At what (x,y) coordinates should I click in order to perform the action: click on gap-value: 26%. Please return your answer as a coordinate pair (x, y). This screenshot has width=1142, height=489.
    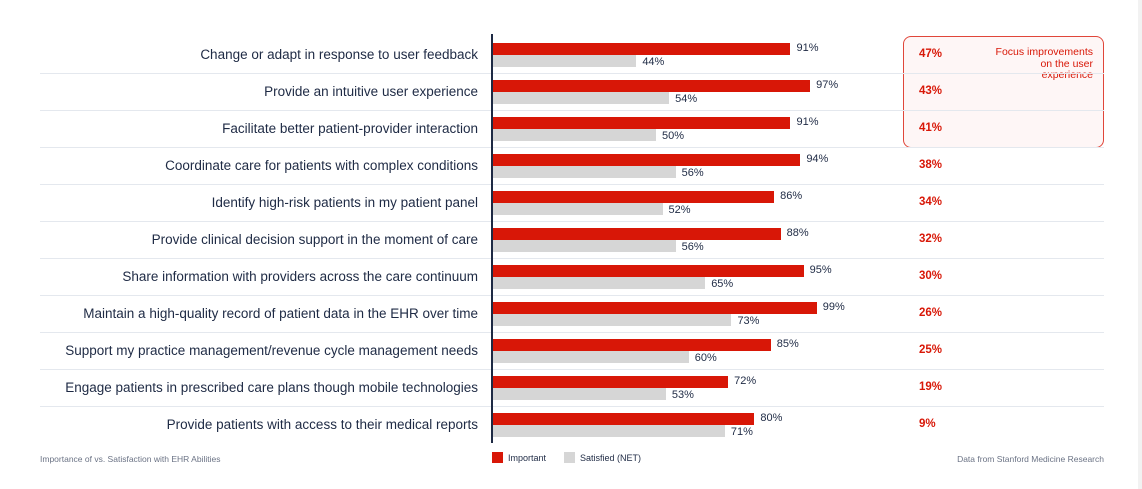
    Looking at the image, I should click on (931, 313).